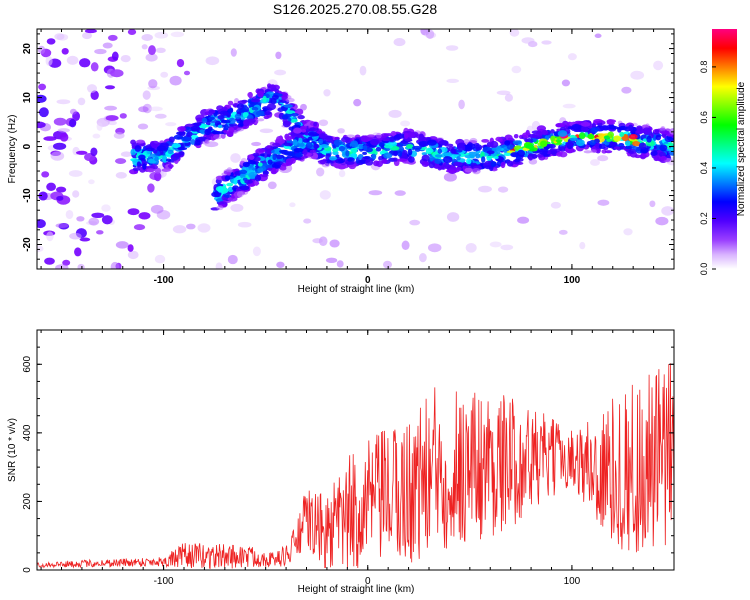  I want to click on colorbar-tick-label: 0.2, so click(704, 218).